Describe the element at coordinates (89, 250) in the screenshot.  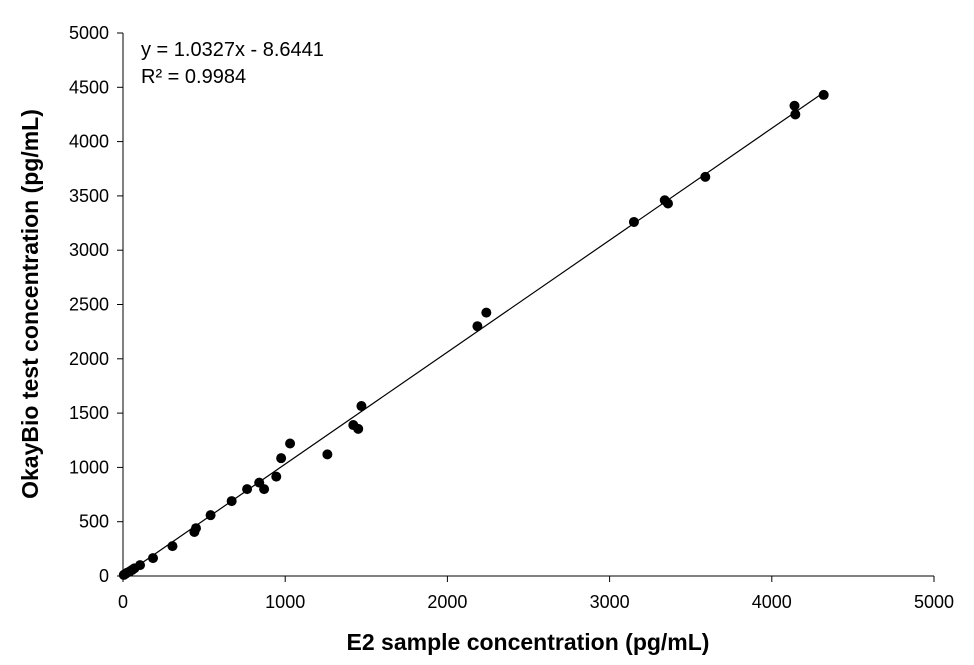
I see `y-tick-label: 3000` at that location.